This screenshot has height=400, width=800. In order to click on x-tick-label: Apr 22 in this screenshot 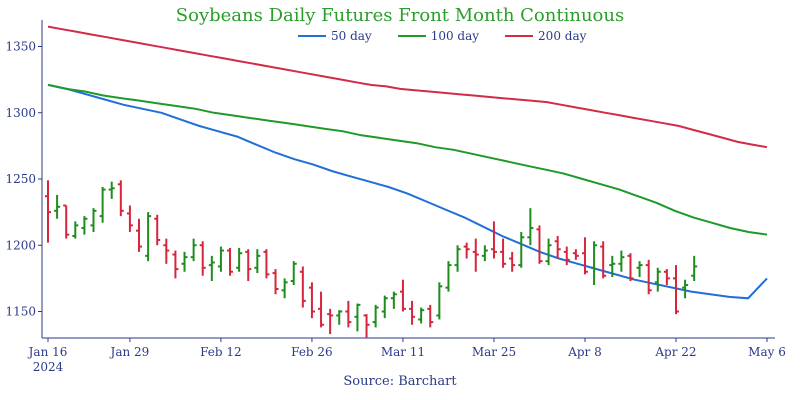, I will do `click(675, 352)`.